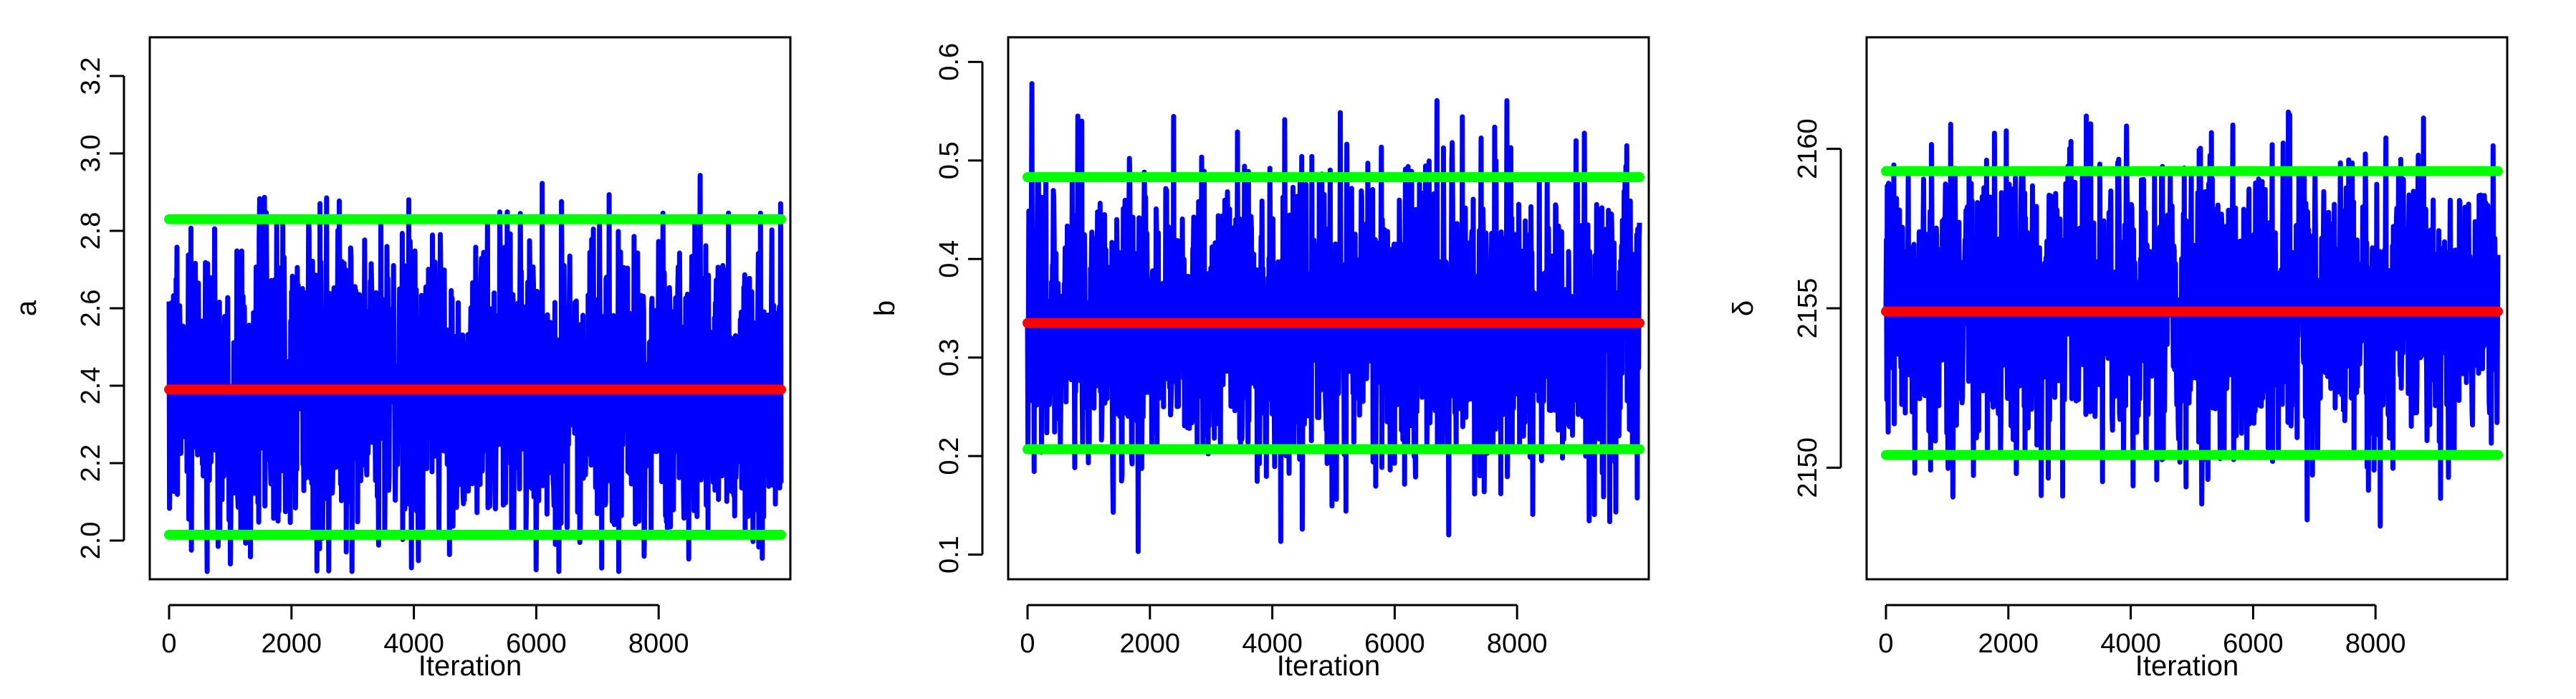  Describe the element at coordinates (91, 76) in the screenshot. I see `y-tick-label: 3.2` at that location.